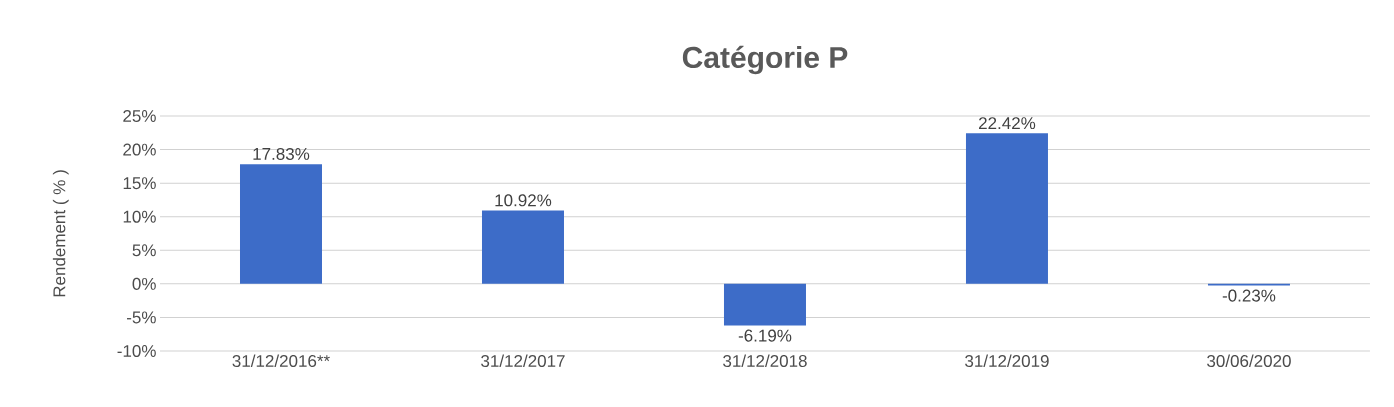  What do you see at coordinates (523, 200) in the screenshot?
I see `data-label: 10.92%` at bounding box center [523, 200].